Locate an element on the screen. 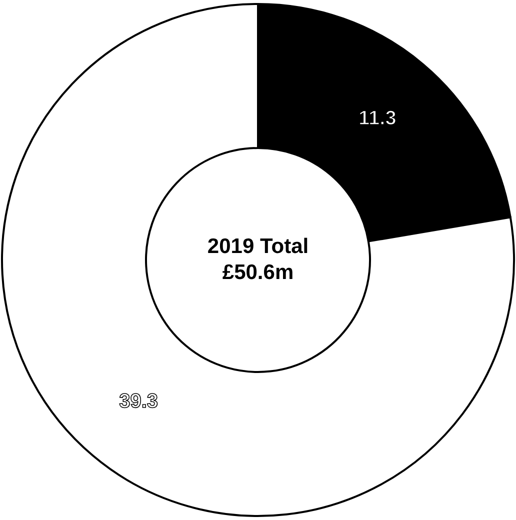  text: 2019 Total is located at coordinates (258, 246).